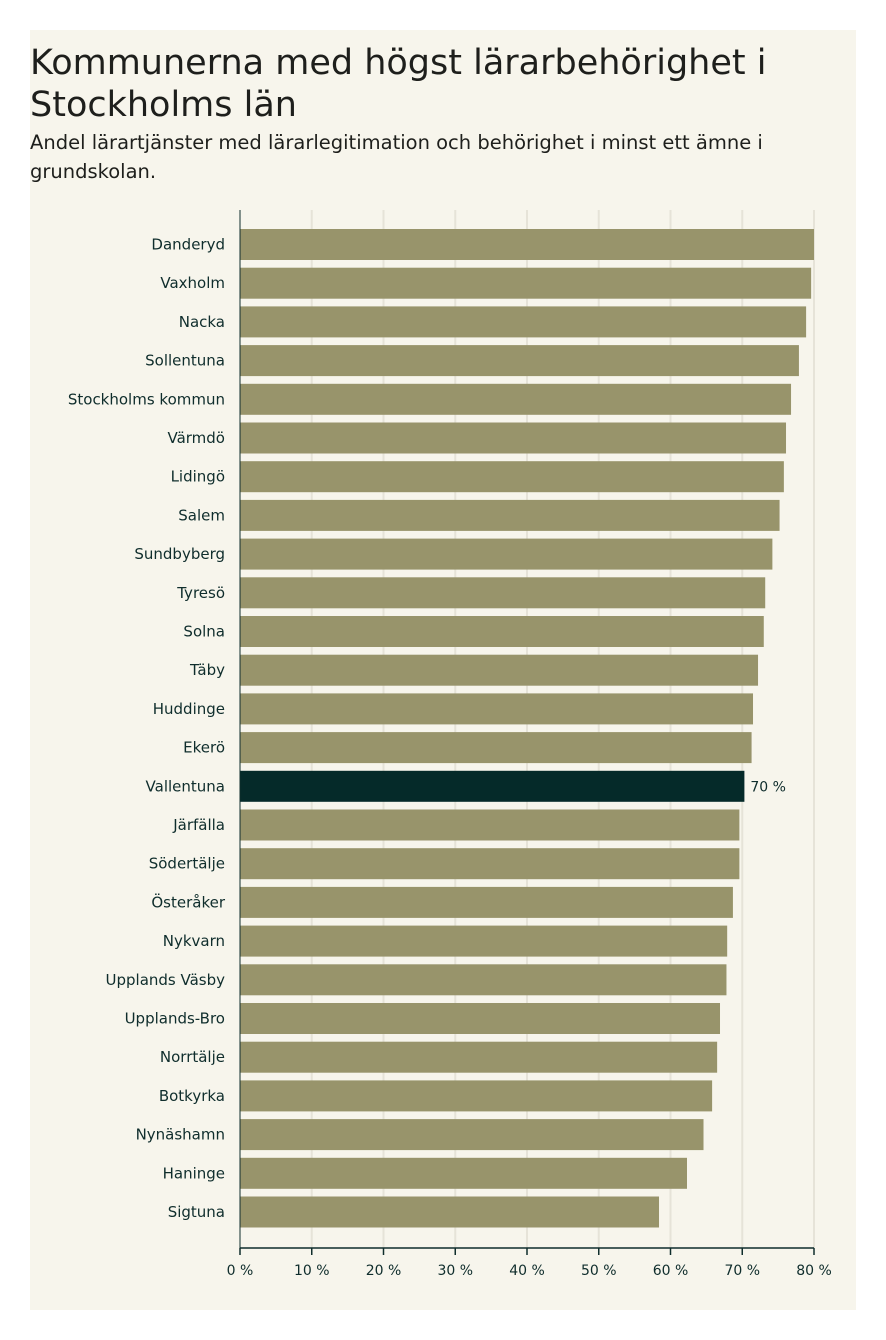  What do you see at coordinates (179, 554) in the screenshot?
I see `category-label: Sundbyberg` at bounding box center [179, 554].